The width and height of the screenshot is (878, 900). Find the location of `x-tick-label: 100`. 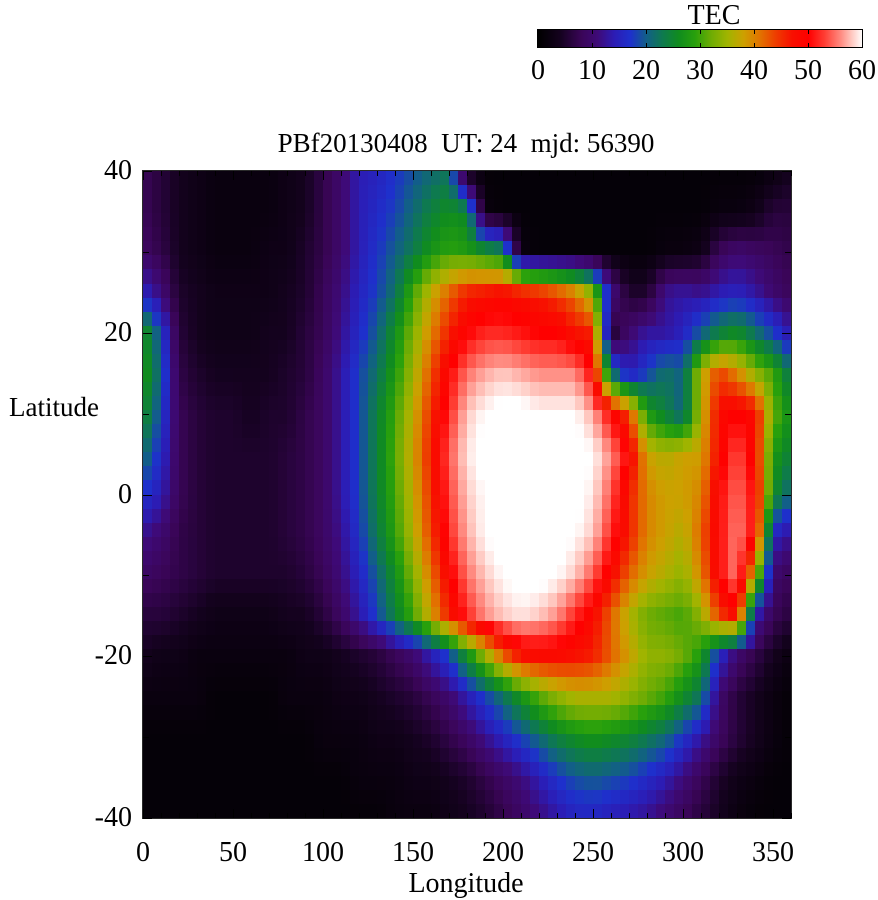

x-tick-label: 100 is located at coordinates (323, 852).